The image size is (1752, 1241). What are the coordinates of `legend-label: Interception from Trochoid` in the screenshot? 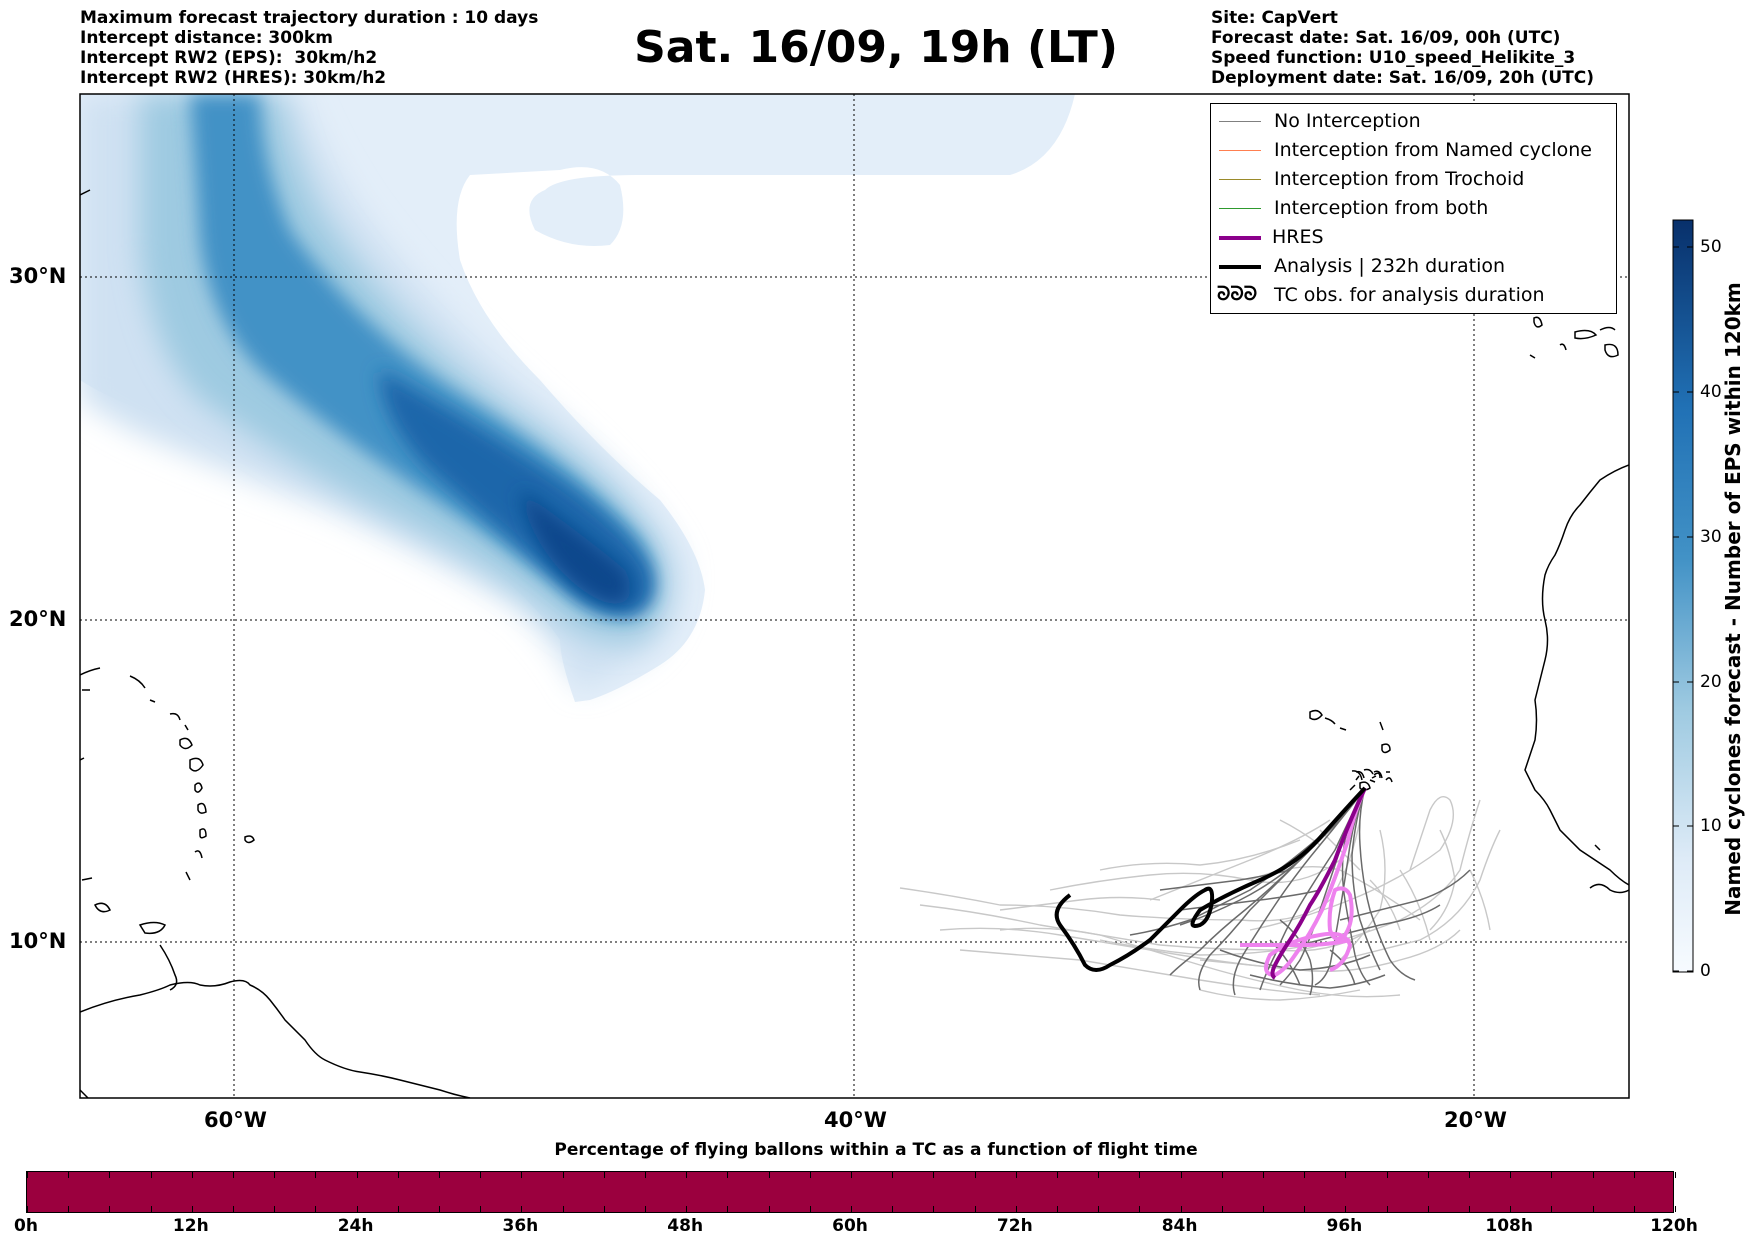 It's located at (1399, 179).